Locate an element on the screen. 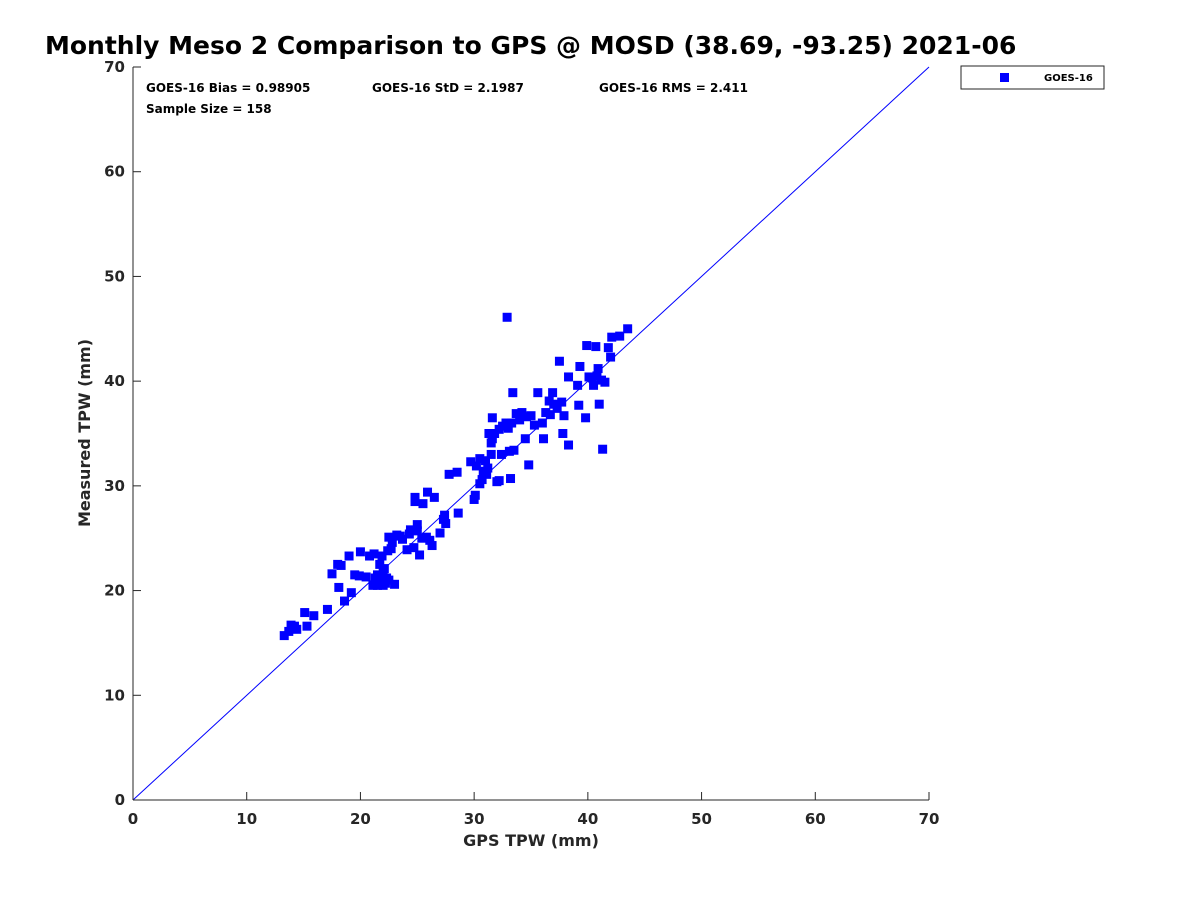 This screenshot has width=1200, height=900. legend: GOES-16 is located at coordinates (1032, 77).